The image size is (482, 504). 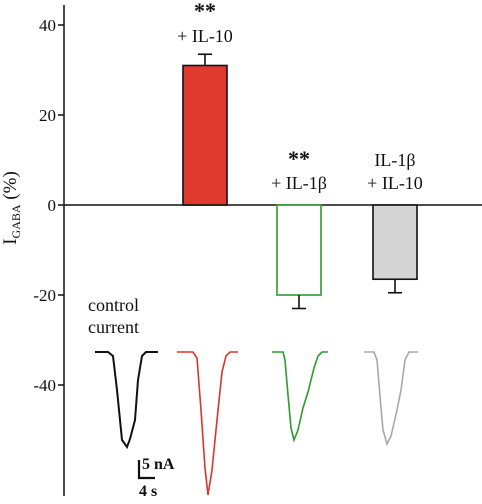 I want to click on trace-il1b-il10, so click(x=391, y=399).